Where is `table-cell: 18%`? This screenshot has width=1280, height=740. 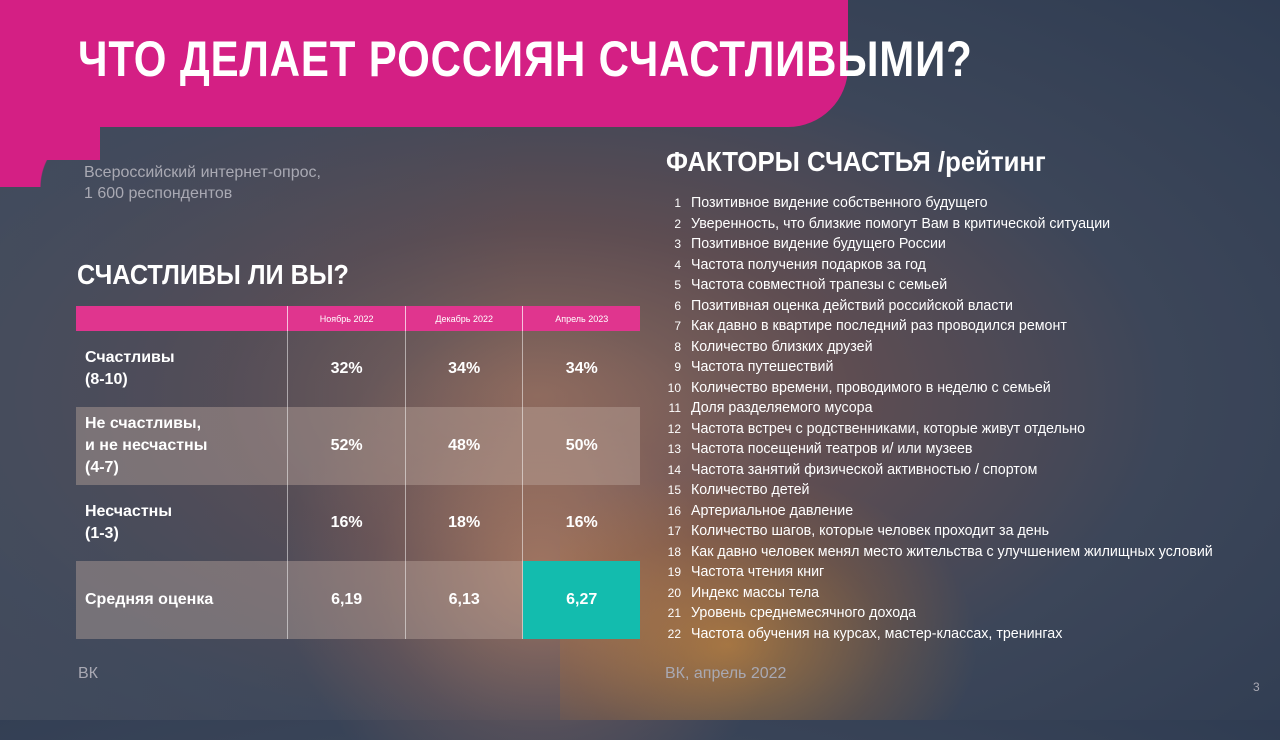 table-cell: 18% is located at coordinates (463, 523).